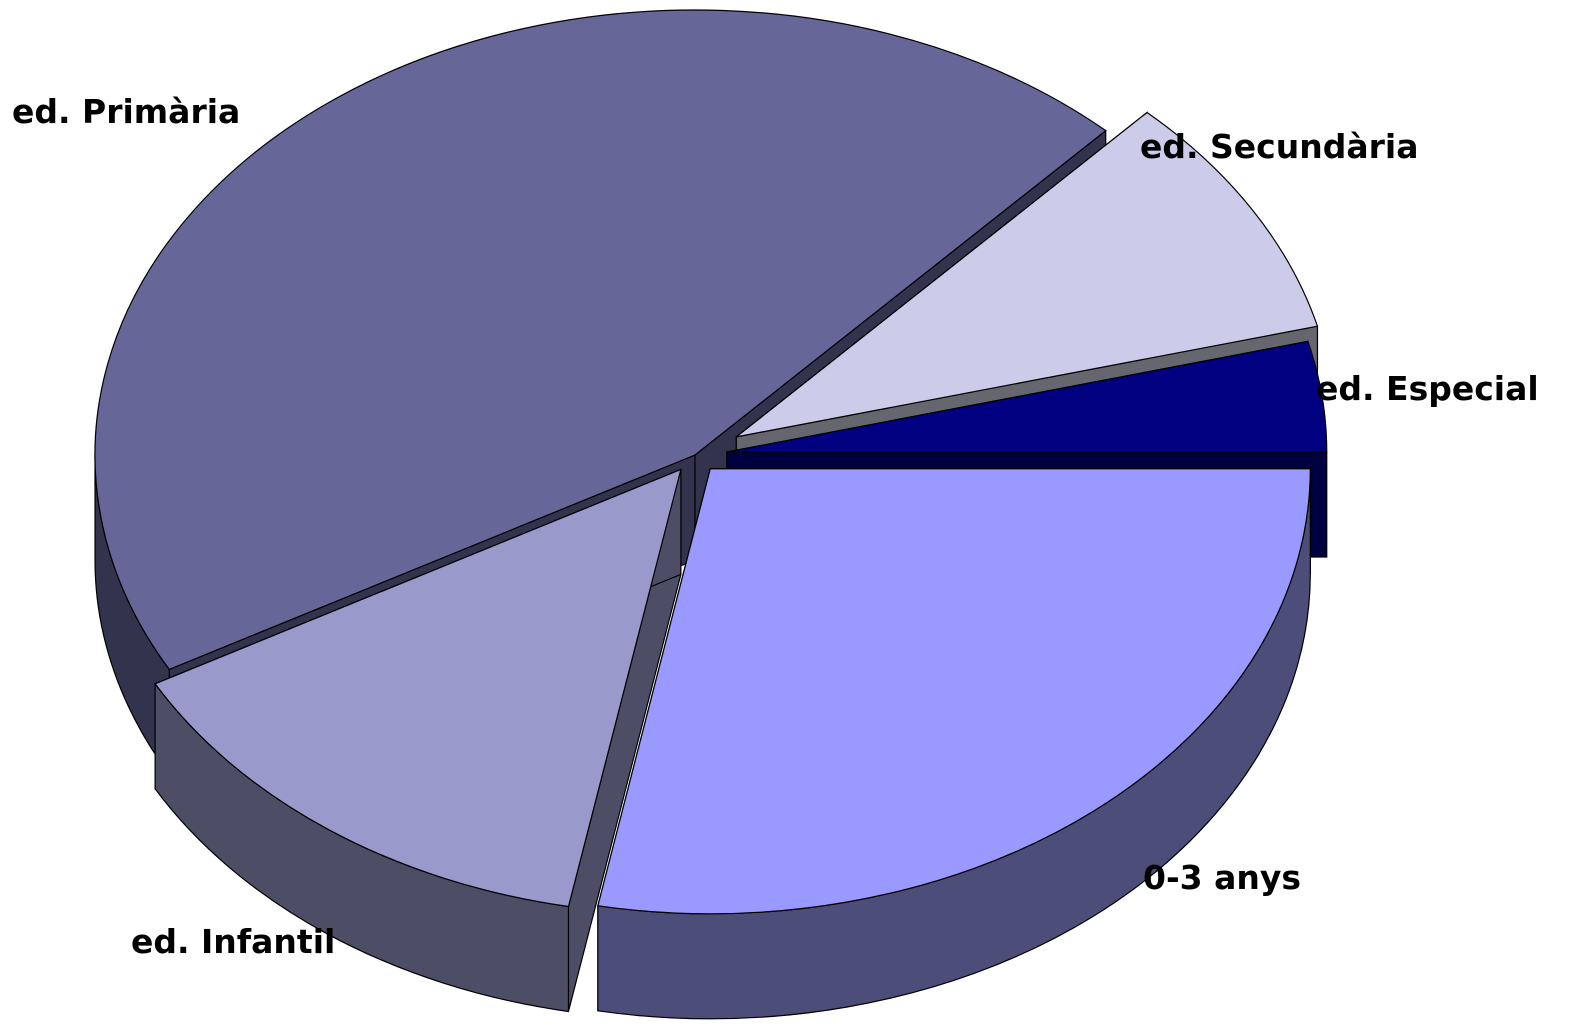 The width and height of the screenshot is (1577, 1033). Describe the element at coordinates (1279, 146) in the screenshot. I see `ed-secundaria-label: ed. Secundària` at that location.